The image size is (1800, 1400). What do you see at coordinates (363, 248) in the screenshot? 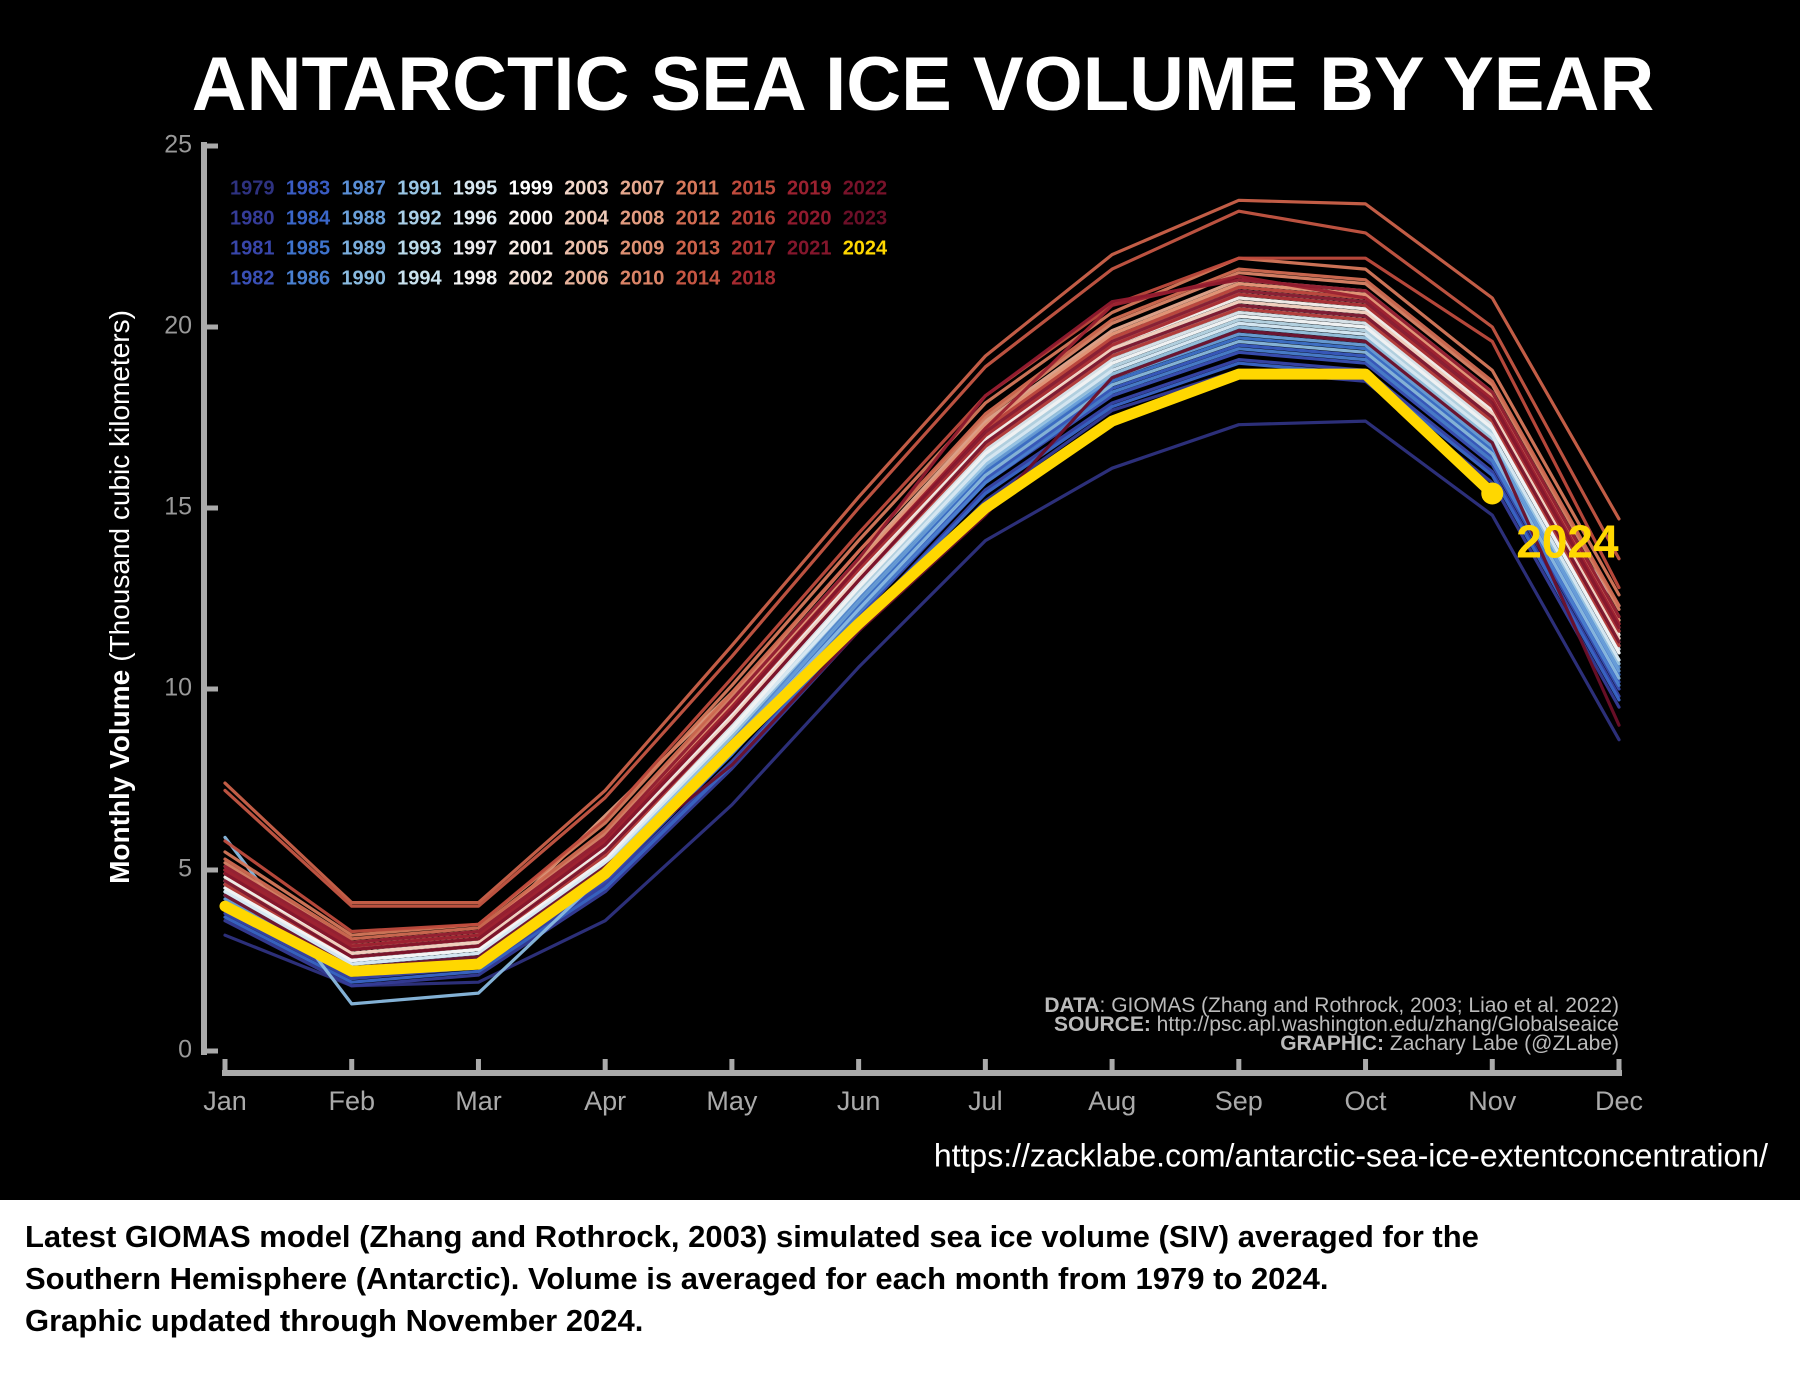
I see `legend-entry: 1989` at bounding box center [363, 248].